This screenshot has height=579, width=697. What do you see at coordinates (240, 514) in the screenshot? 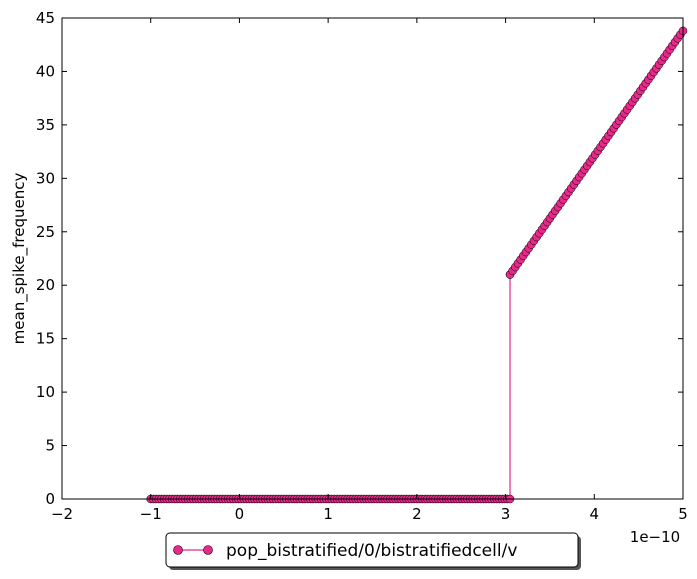
I see `x-tick-label: 0` at bounding box center [240, 514].